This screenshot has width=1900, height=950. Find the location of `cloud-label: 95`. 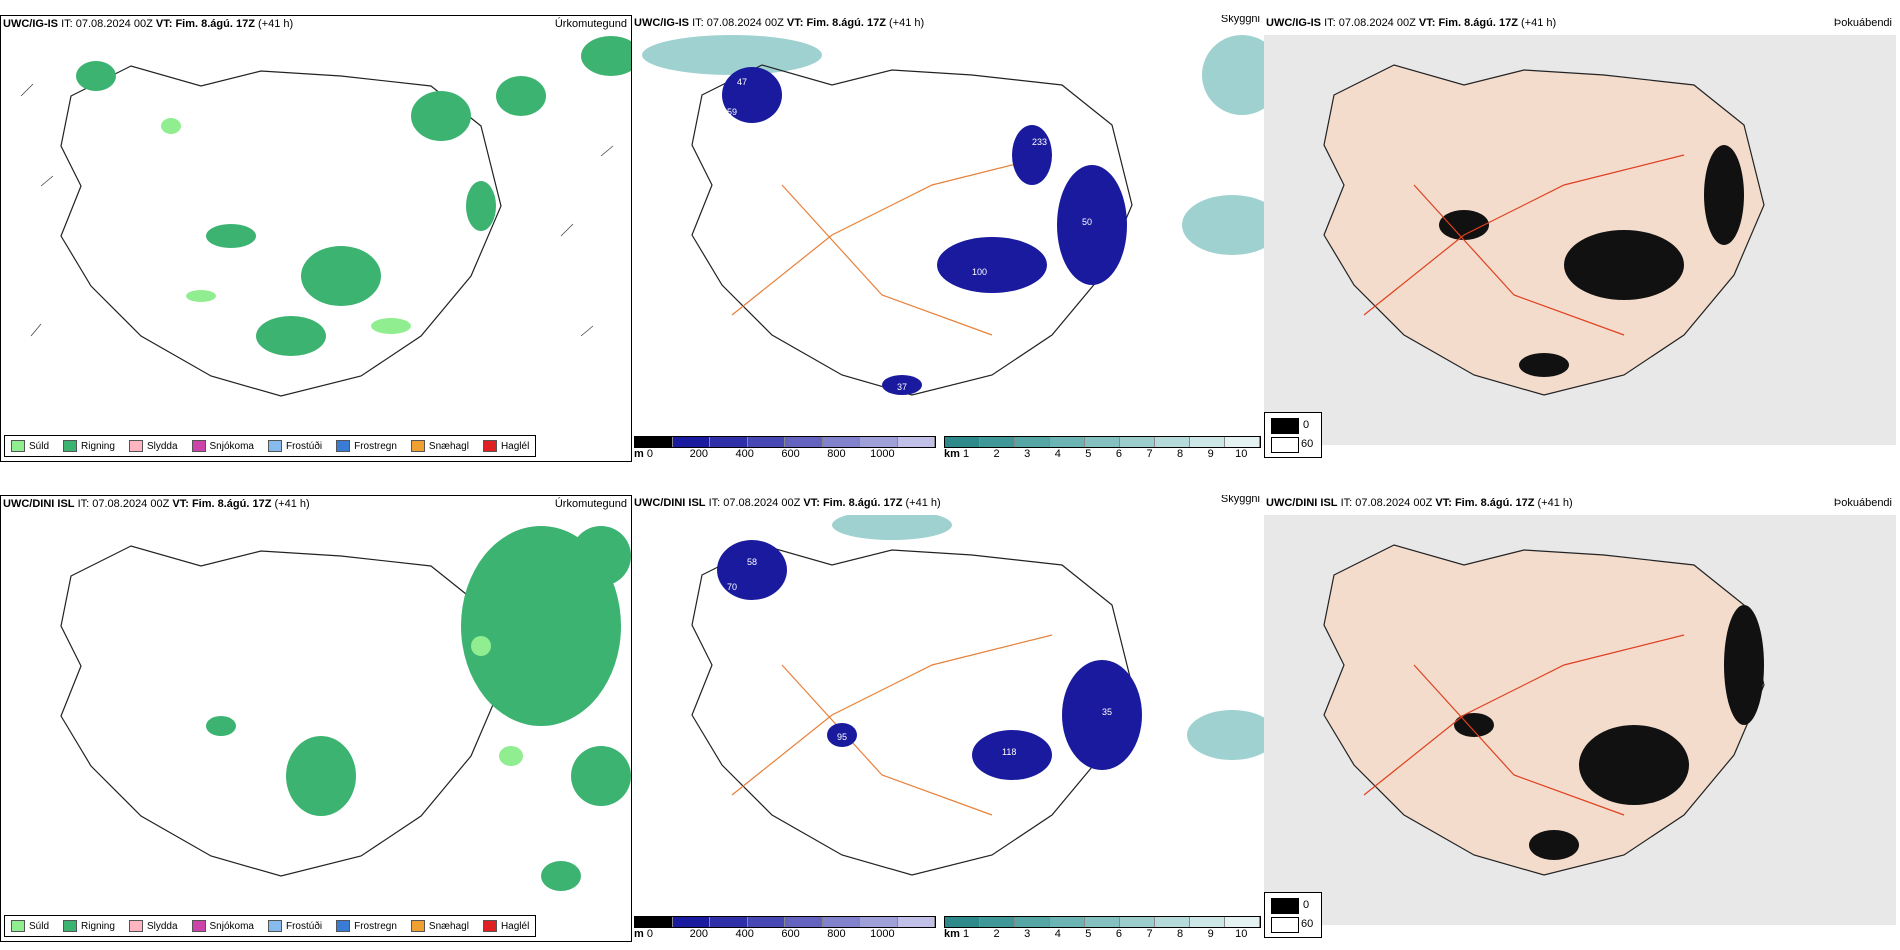

cloud-label: 95 is located at coordinates (842, 737).